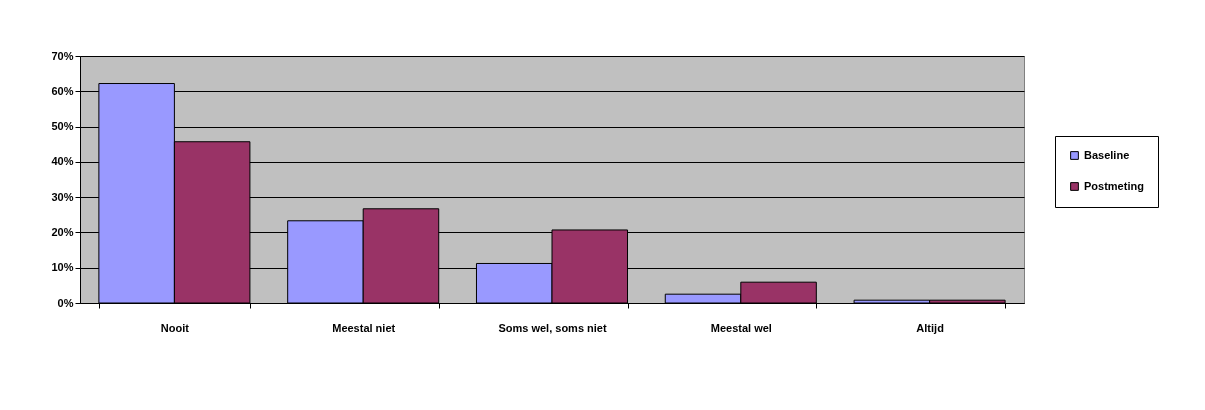  What do you see at coordinates (65, 302) in the screenshot?
I see `y-tick-label: 0%` at bounding box center [65, 302].